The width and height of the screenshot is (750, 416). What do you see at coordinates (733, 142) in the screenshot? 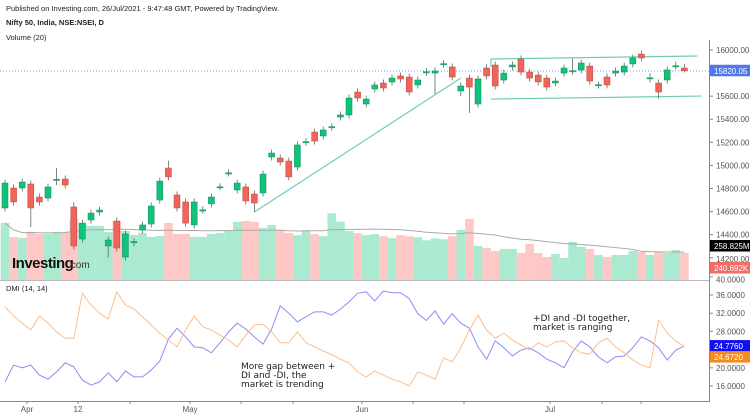
I see `price-tick-label: 15200.00` at bounding box center [733, 142].